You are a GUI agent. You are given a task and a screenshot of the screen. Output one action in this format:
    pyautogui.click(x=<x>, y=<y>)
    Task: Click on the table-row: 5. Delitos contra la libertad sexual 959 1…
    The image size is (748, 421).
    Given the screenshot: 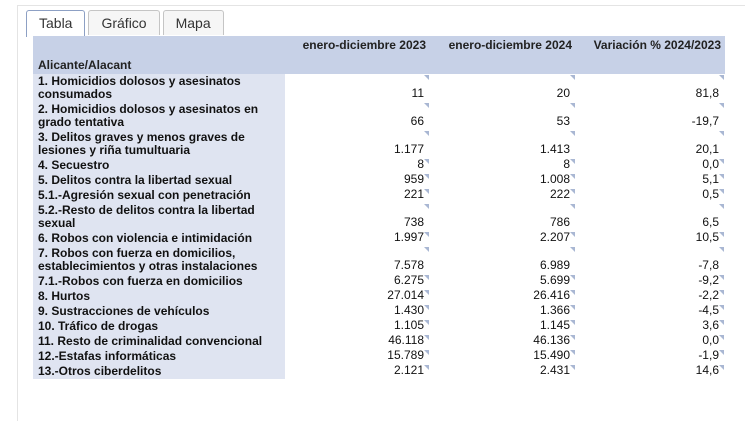 What is the action you would take?
    pyautogui.click(x=379, y=180)
    